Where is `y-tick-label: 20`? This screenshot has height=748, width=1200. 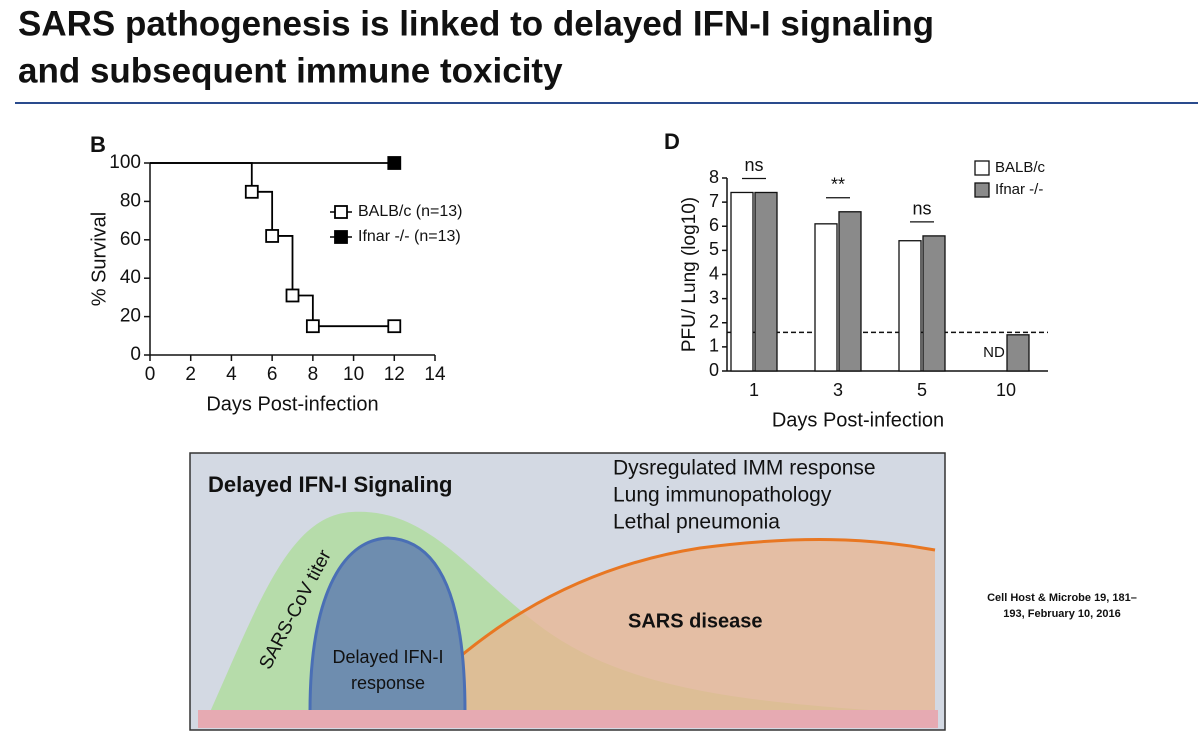 y-tick-label: 20 is located at coordinates (130, 316).